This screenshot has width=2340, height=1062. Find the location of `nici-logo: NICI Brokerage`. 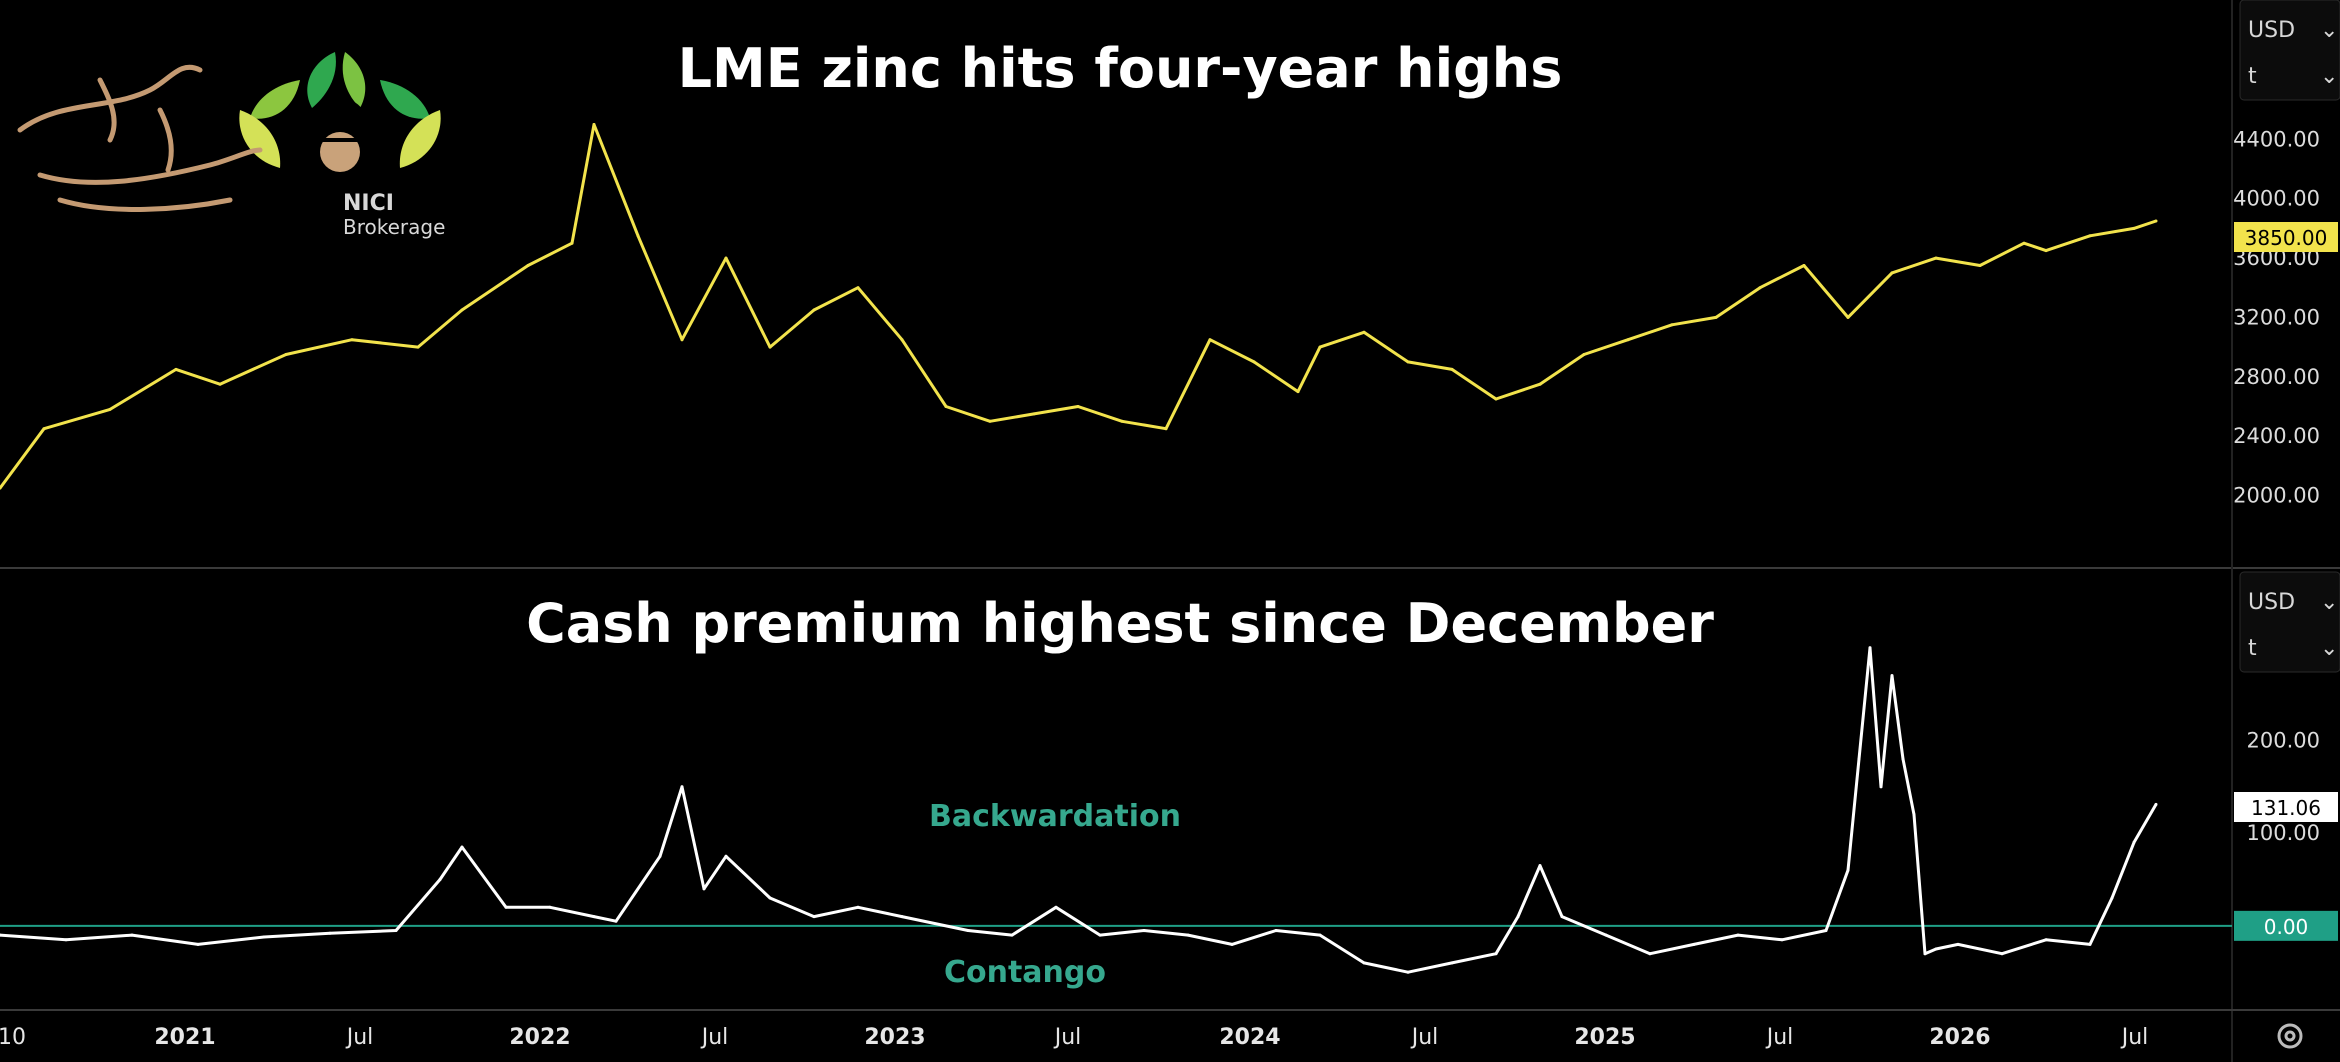

nici-logo: NICI Brokerage is located at coordinates (231, 145).